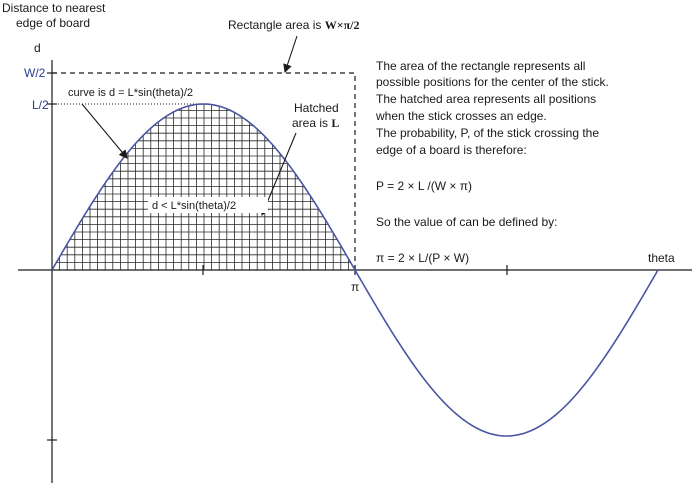 Image resolution: width=692 pixels, height=483 pixels. I want to click on y-axis-title-line2: edge of board, so click(53, 23).